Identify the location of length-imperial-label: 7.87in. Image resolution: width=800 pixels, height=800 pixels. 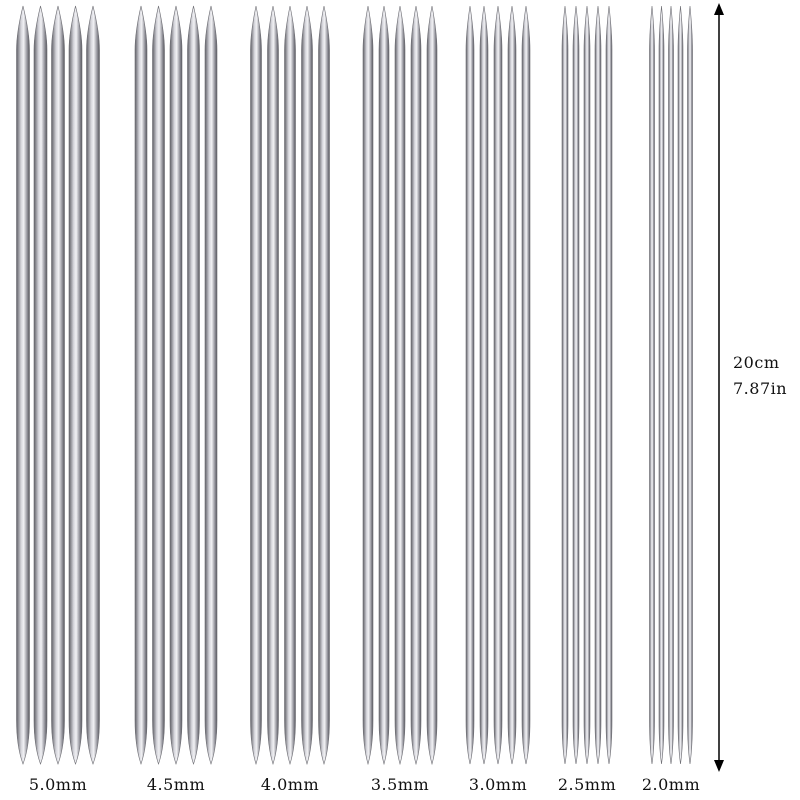
(760, 388).